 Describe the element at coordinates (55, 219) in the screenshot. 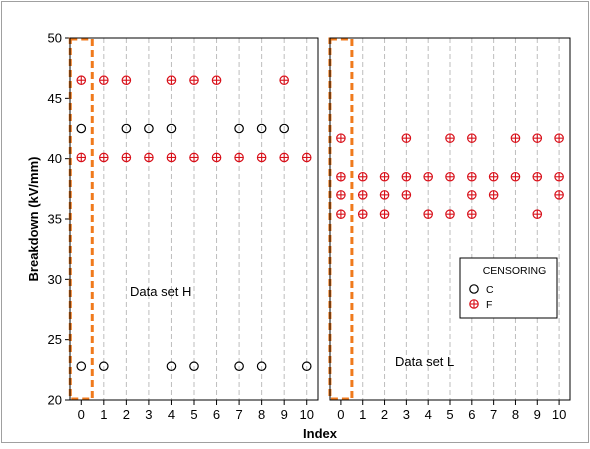

I see `y-tick-label: 35` at that location.